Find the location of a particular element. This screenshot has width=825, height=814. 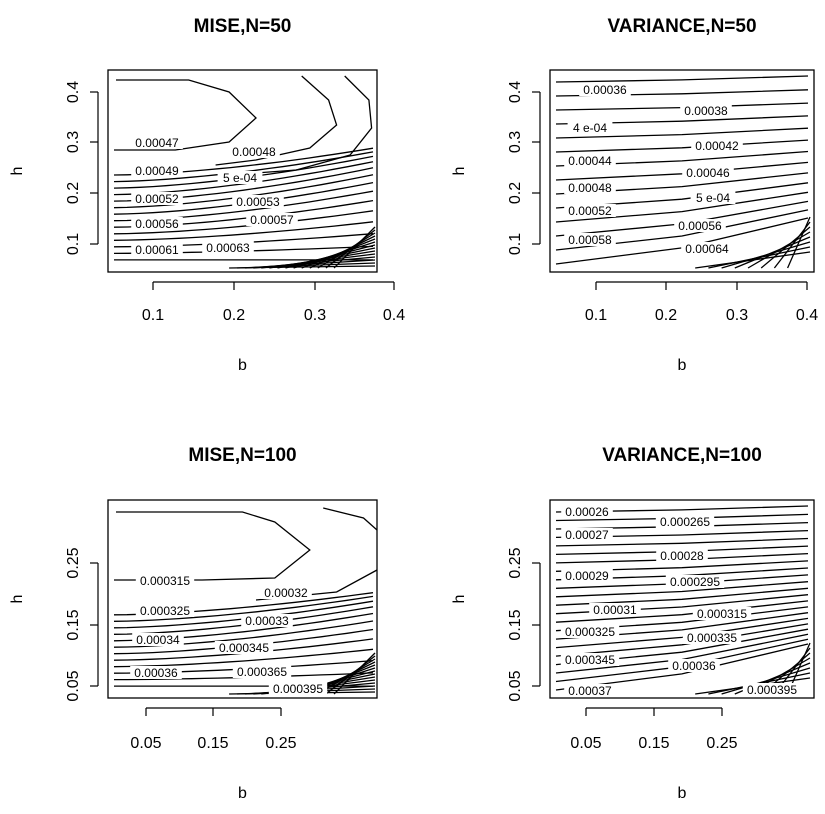

contour-label: 4 e-04 is located at coordinates (590, 128).